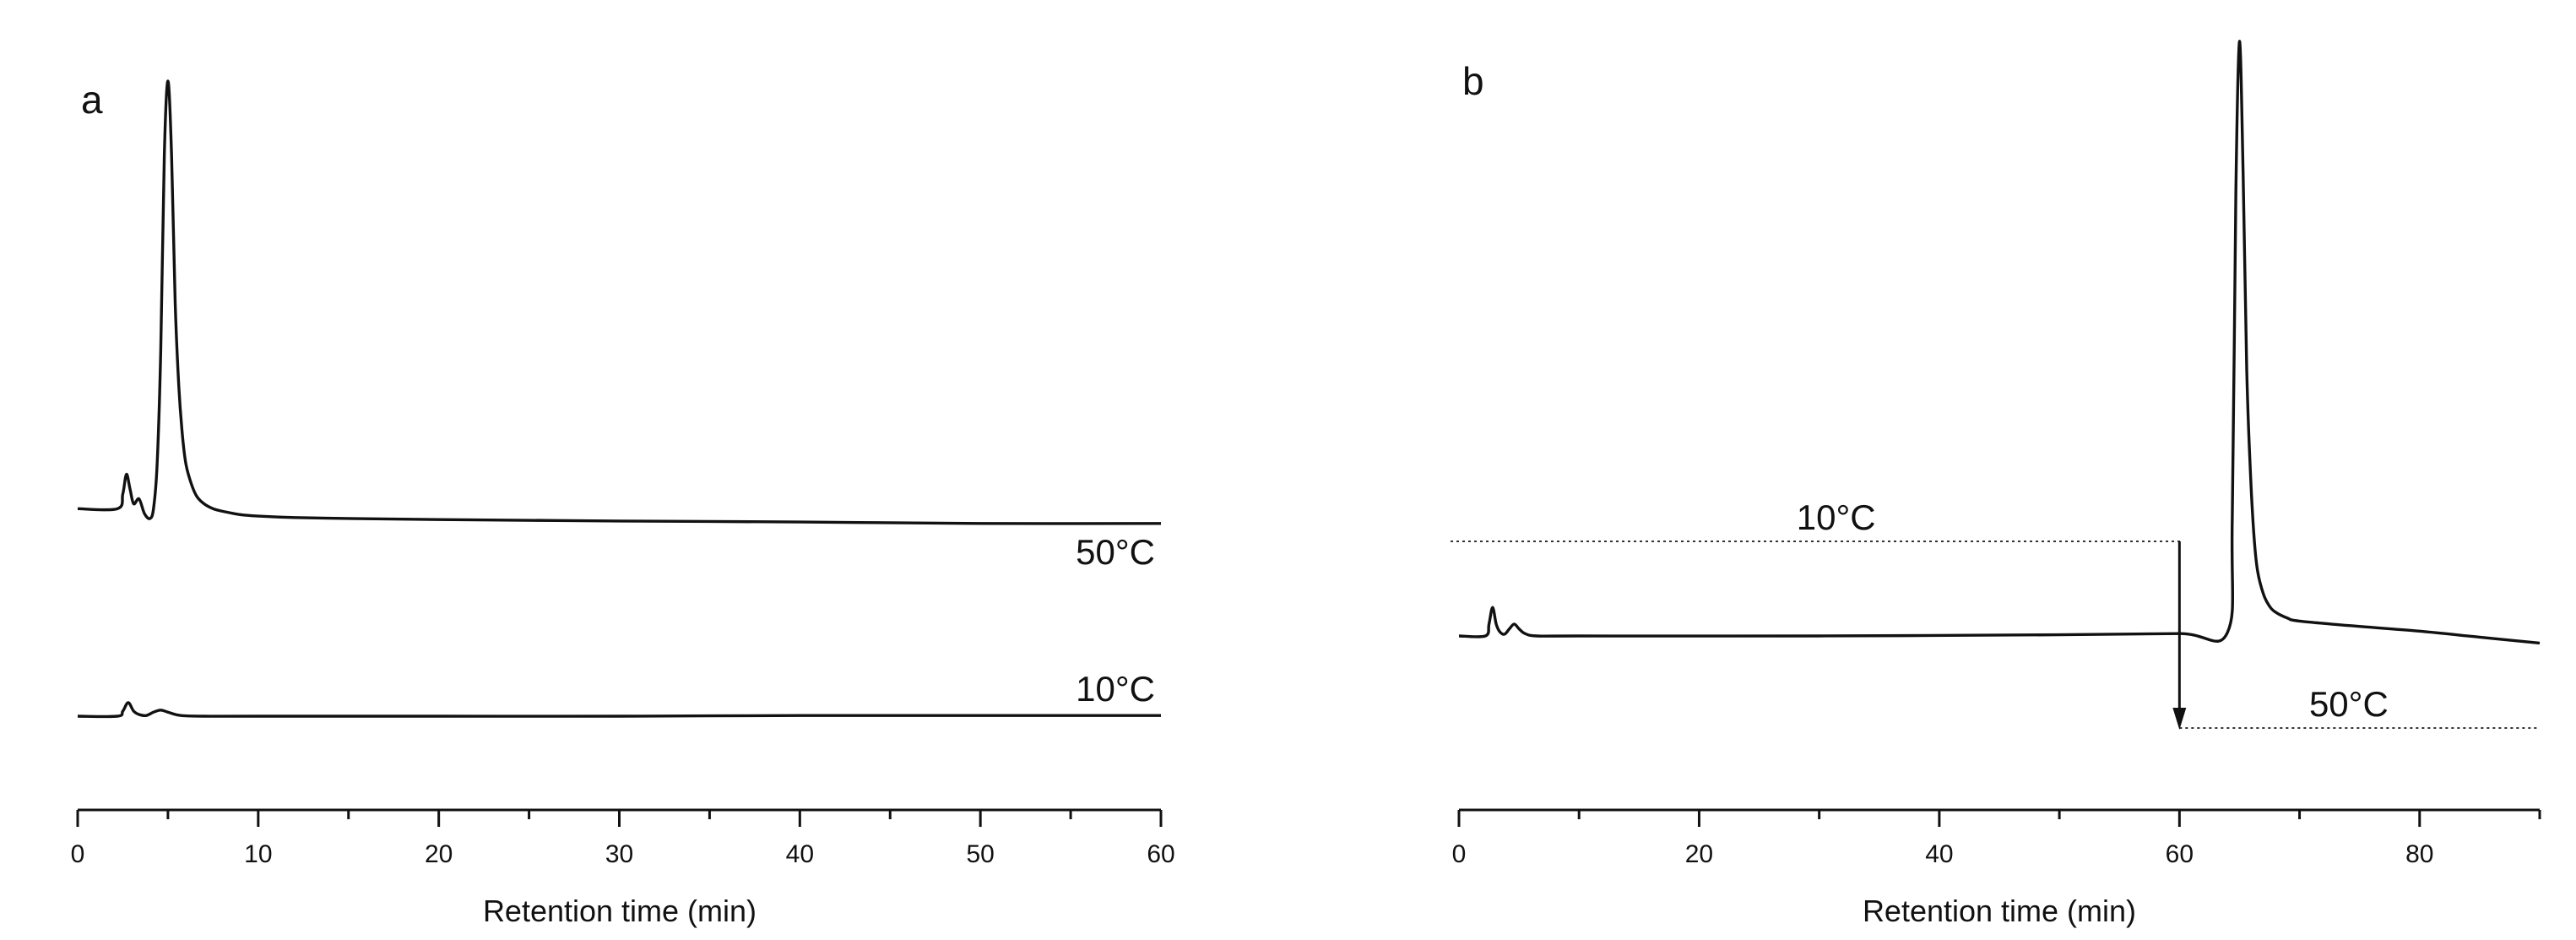  I want to click on temperature-10c-label: 10°C, so click(1836, 517).